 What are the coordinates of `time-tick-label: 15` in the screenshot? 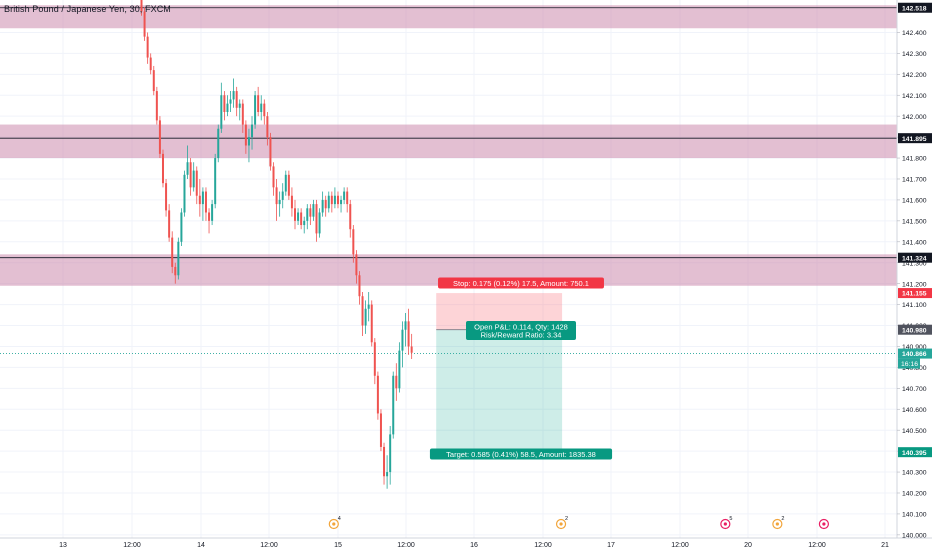 It's located at (338, 545).